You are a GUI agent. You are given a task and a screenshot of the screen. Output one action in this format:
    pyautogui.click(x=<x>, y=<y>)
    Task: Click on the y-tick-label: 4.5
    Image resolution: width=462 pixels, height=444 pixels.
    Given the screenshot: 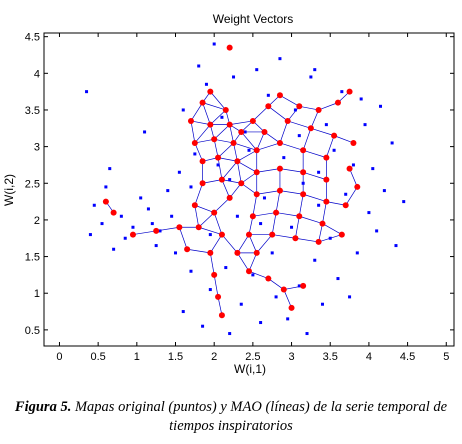 What is the action you would take?
    pyautogui.click(x=32, y=38)
    